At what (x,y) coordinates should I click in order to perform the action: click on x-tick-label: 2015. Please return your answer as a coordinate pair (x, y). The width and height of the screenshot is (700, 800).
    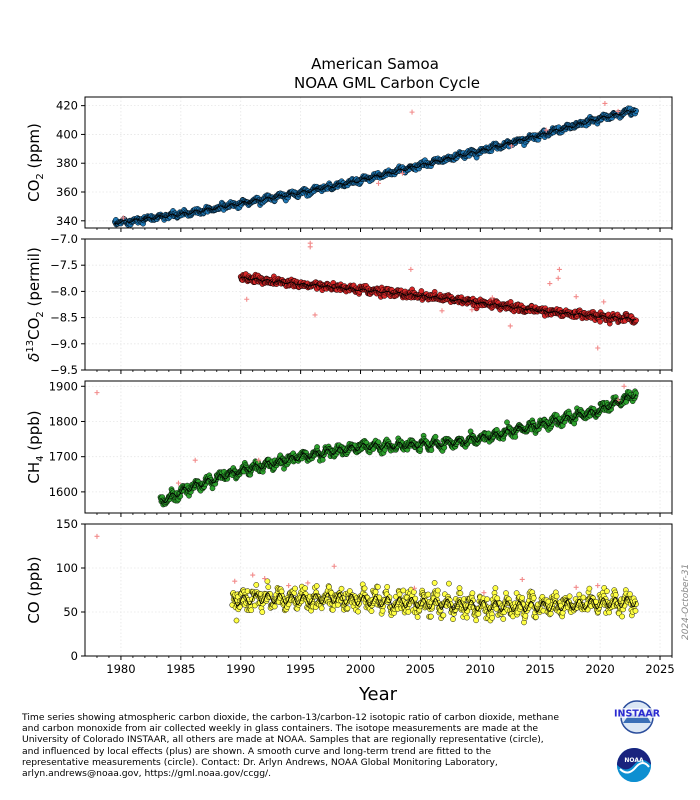
    Looking at the image, I should click on (540, 669).